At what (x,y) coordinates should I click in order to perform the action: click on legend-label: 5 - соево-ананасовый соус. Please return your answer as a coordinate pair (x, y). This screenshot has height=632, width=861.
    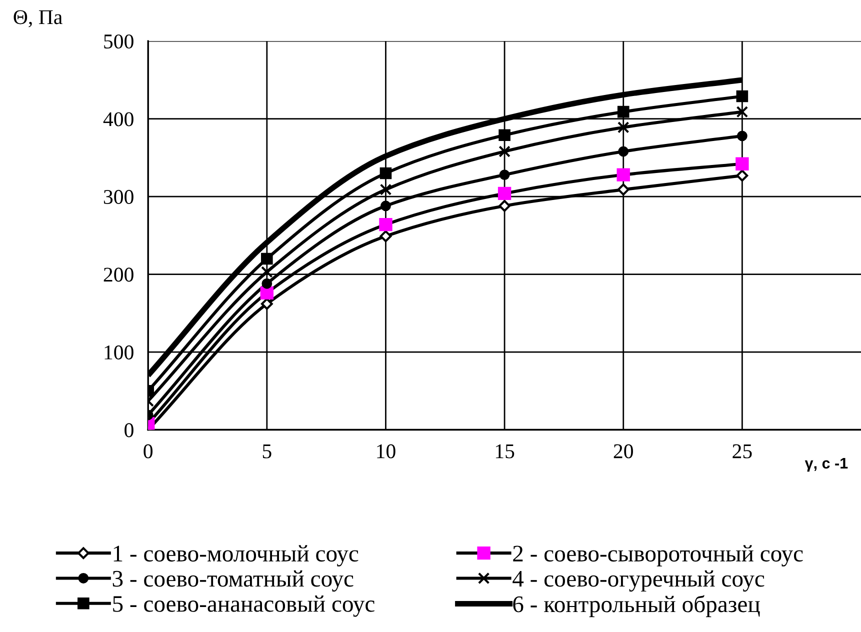
    Looking at the image, I should click on (243, 606).